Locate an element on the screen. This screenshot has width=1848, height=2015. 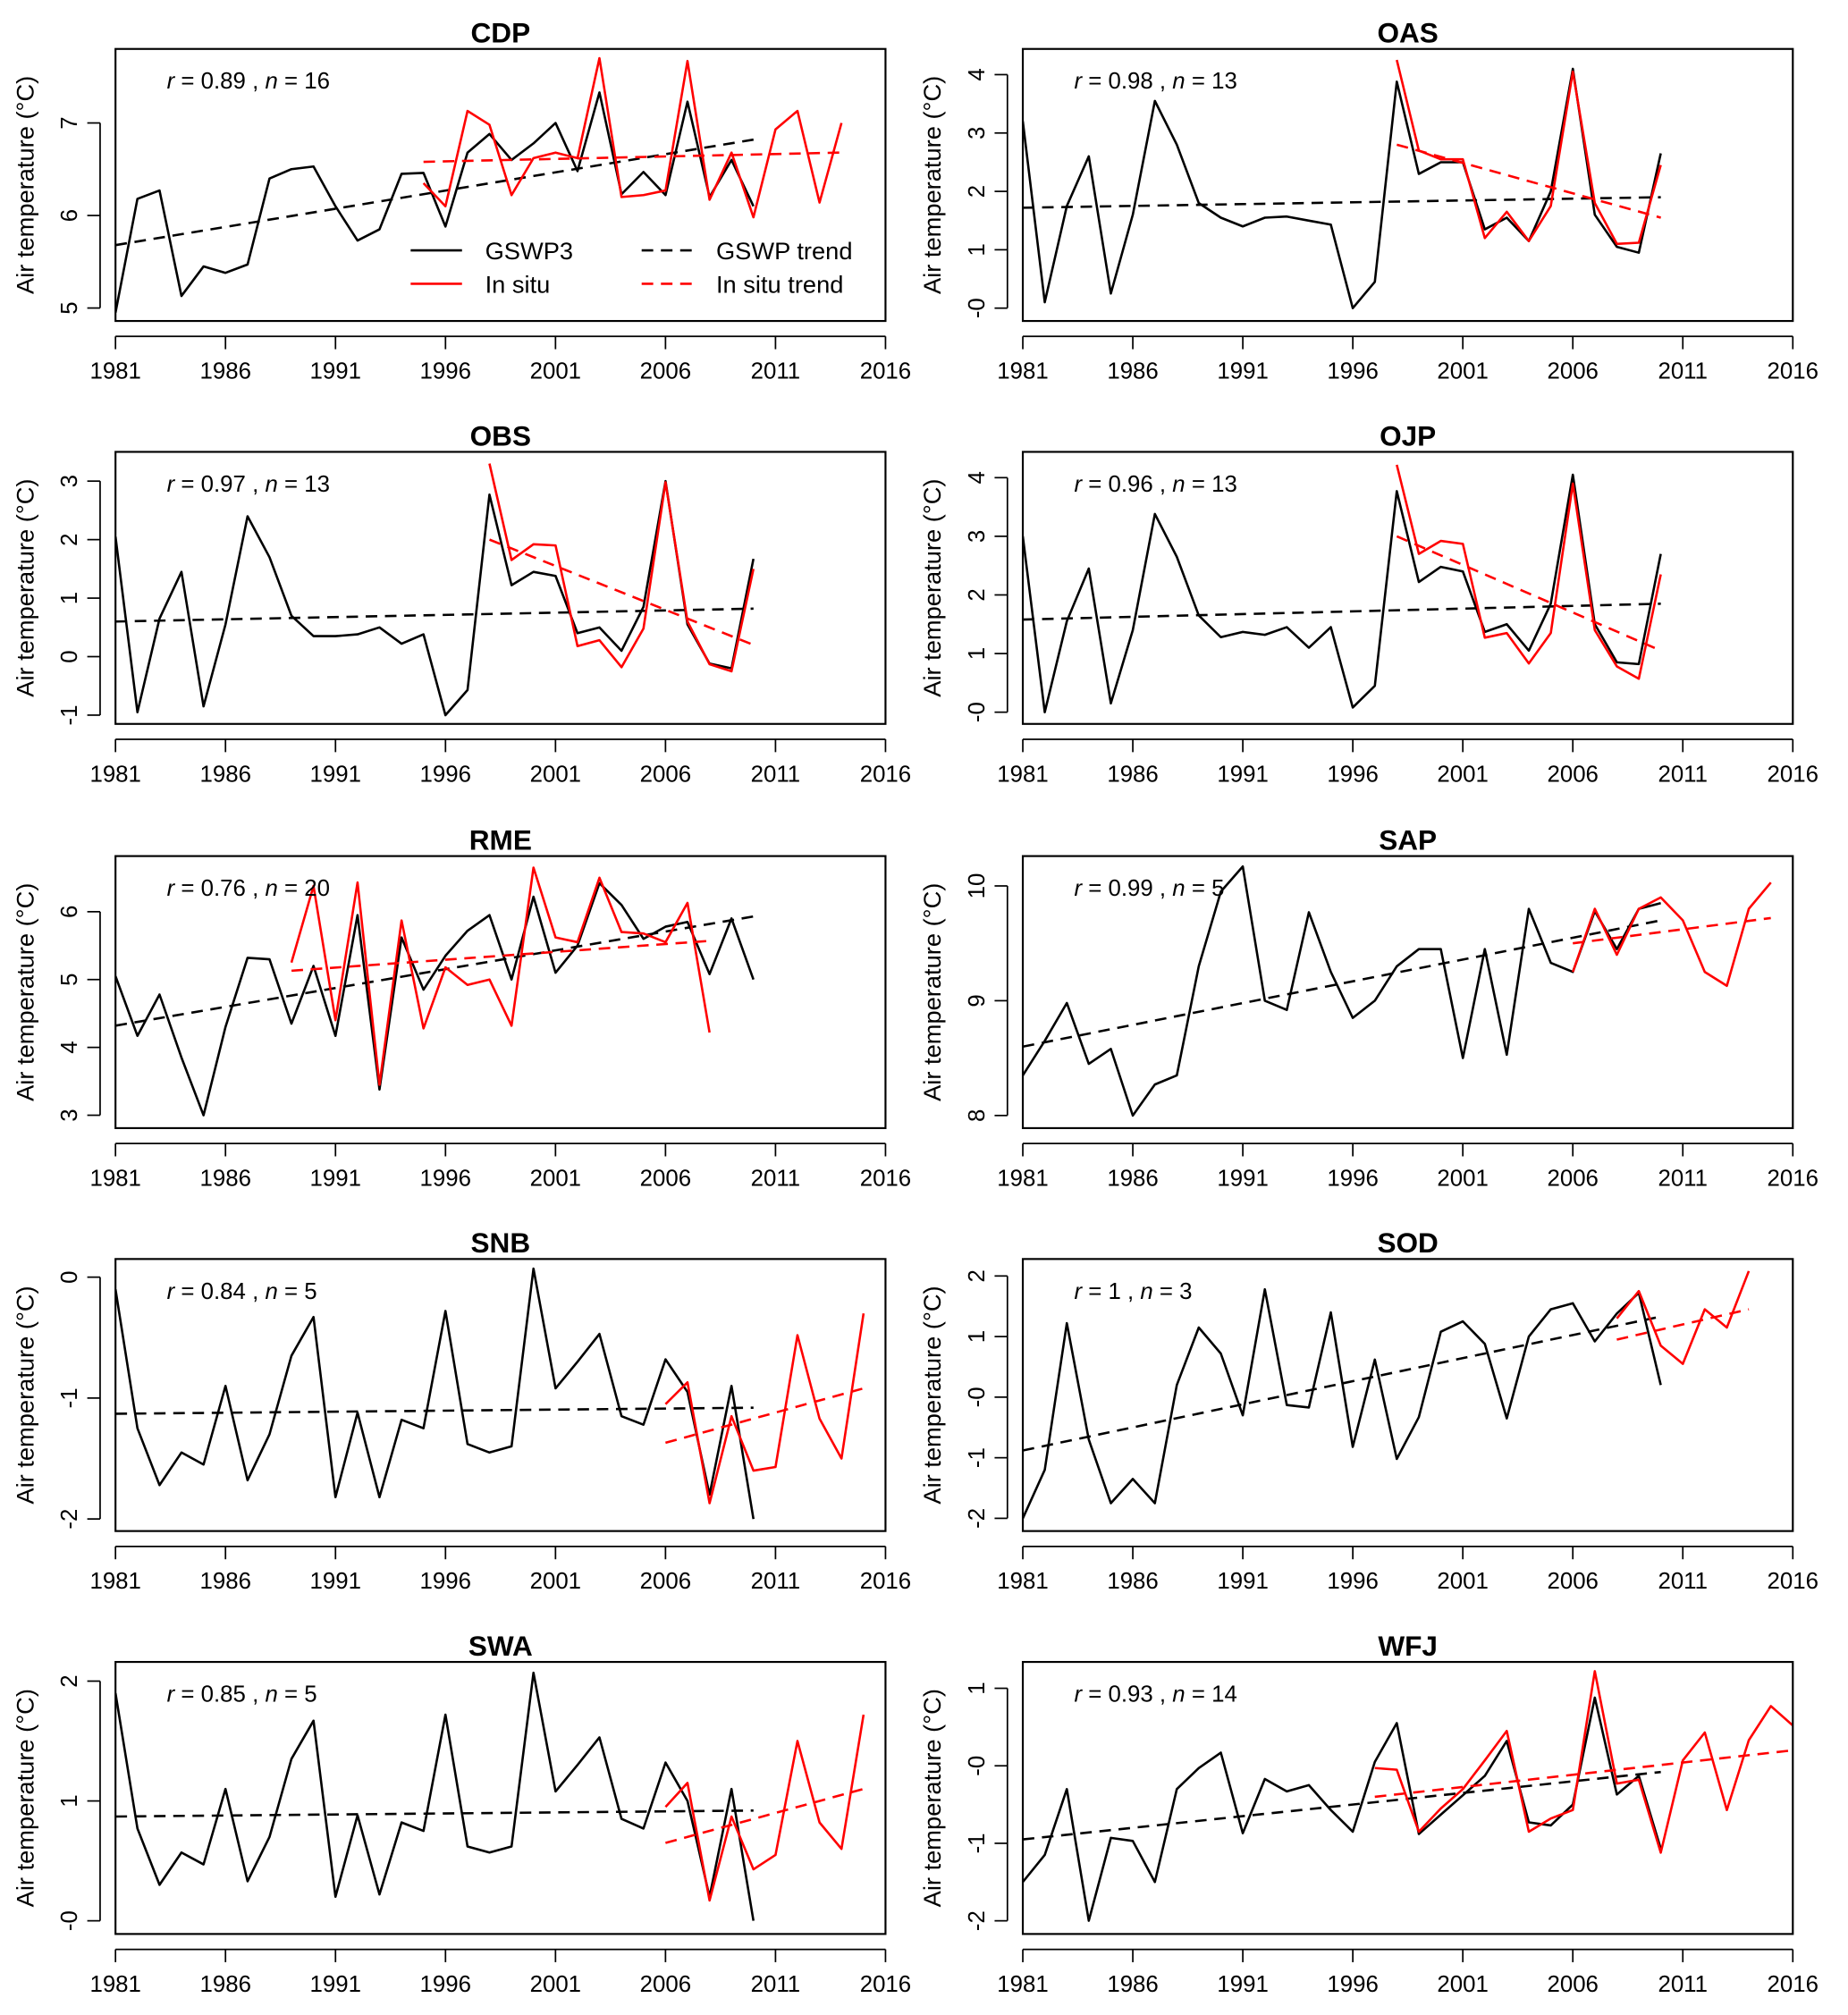
correlation-annotation: r = 0.96 , n = 13 is located at coordinates (1155, 484).